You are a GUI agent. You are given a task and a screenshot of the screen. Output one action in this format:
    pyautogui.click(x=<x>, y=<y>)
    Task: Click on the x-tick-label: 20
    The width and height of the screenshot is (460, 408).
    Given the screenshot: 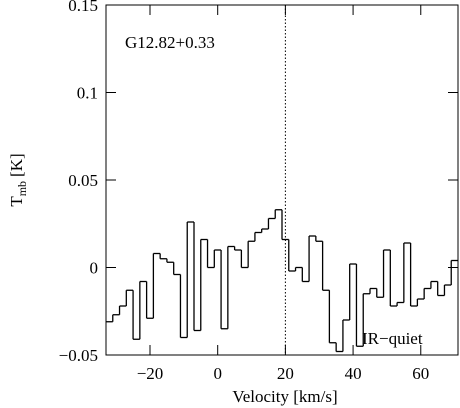 What is the action you would take?
    pyautogui.click(x=285, y=373)
    